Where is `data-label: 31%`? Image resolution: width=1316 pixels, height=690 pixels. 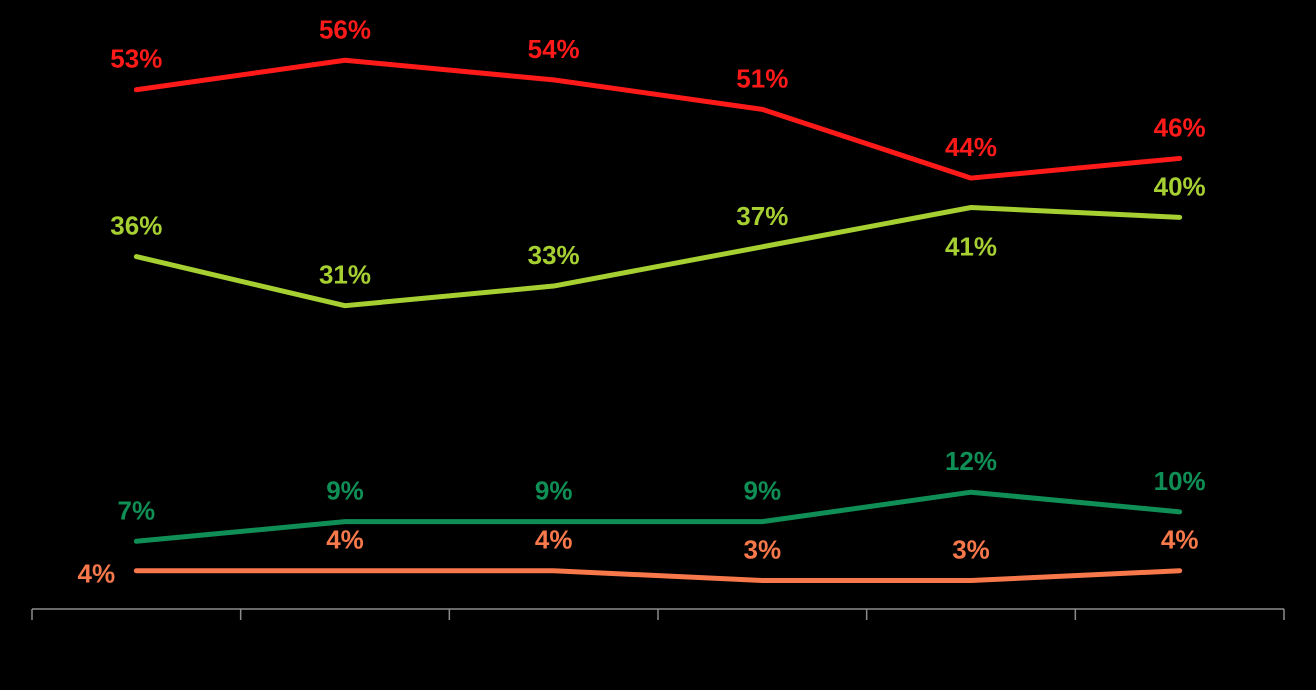 data-label: 31% is located at coordinates (345, 275).